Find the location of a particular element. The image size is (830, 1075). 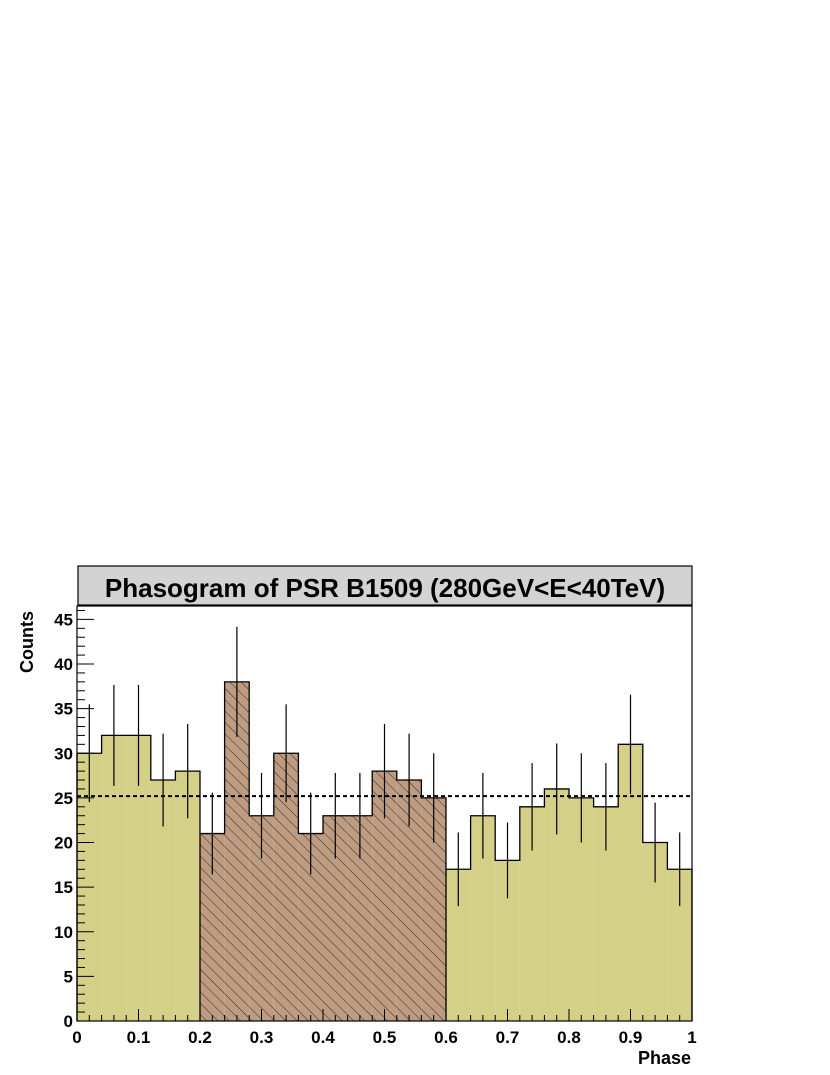

y-tick-label: 40 is located at coordinates (63, 664).